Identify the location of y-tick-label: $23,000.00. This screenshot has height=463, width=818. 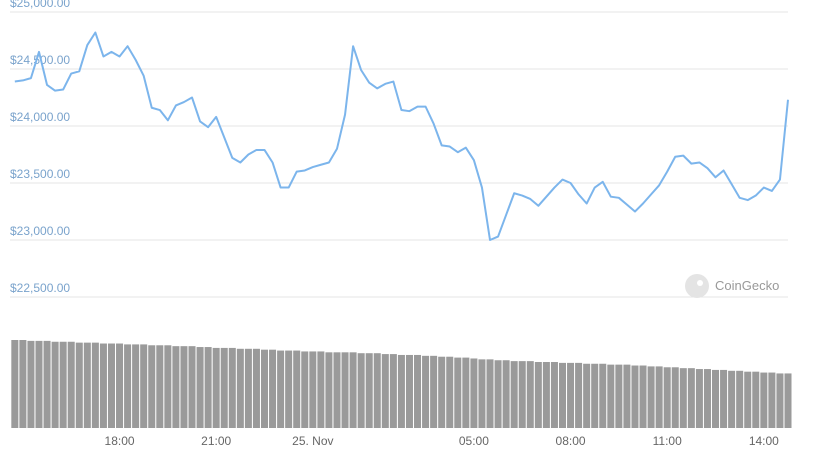
(40, 231).